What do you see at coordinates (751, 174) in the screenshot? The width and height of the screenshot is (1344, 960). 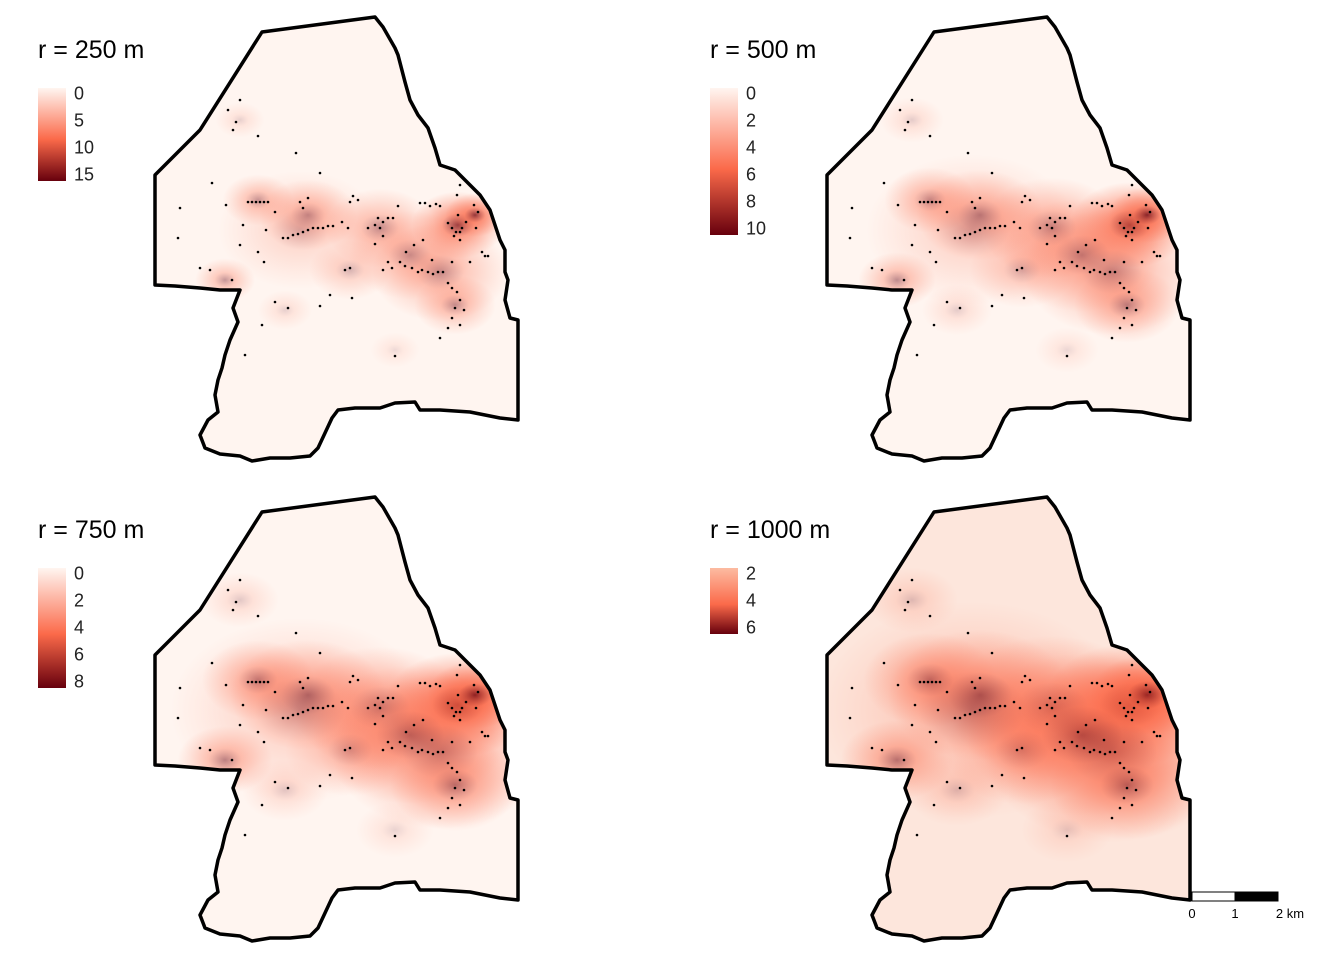 I see `legend-tick-label: 6` at bounding box center [751, 174].